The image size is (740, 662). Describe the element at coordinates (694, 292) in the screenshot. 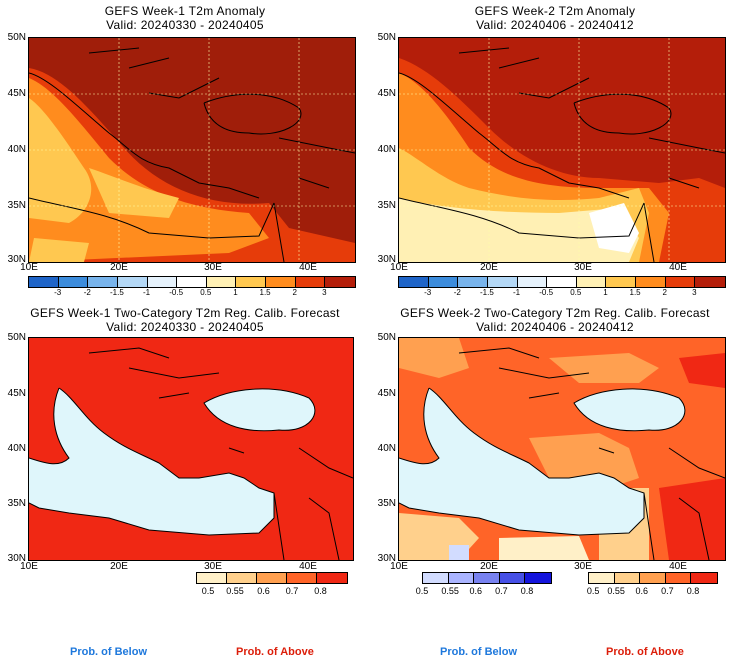

I see `colorbar-tick: 3` at that location.